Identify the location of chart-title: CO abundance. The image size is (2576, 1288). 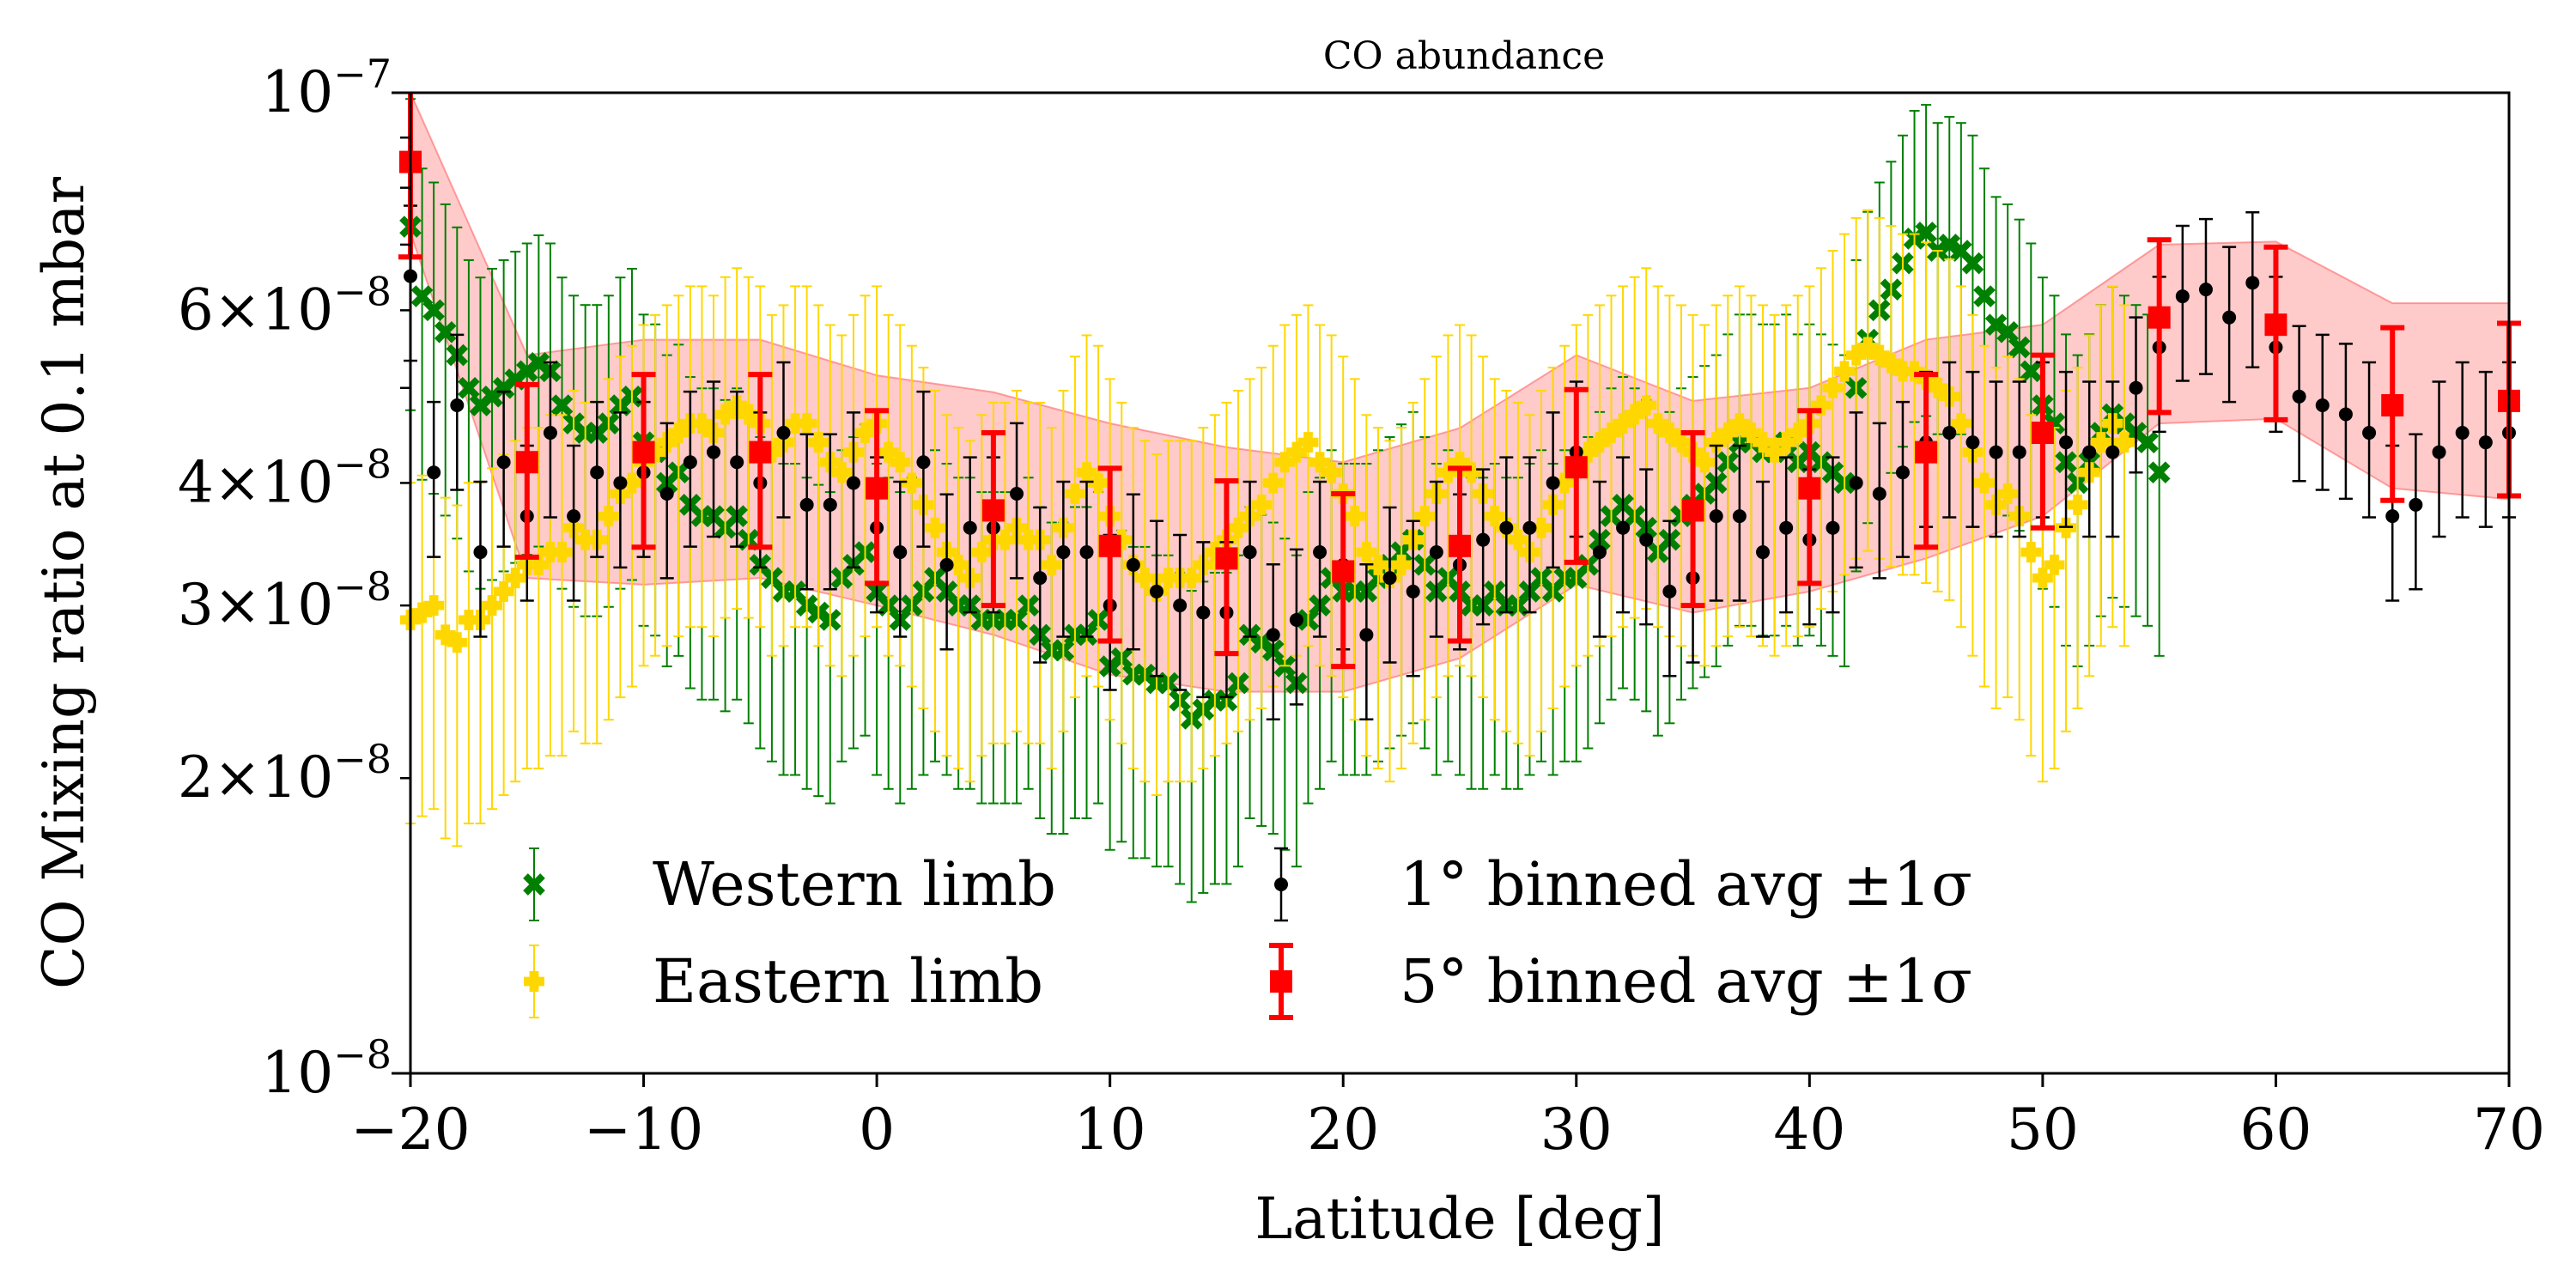
(1464, 56).